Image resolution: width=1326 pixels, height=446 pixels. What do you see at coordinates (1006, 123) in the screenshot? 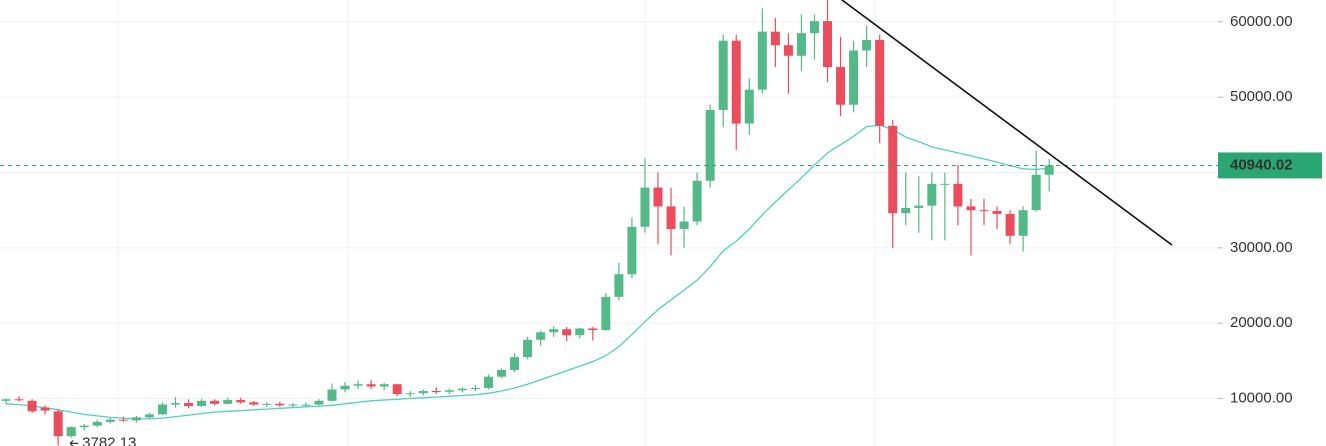
I see `trend-line` at bounding box center [1006, 123].